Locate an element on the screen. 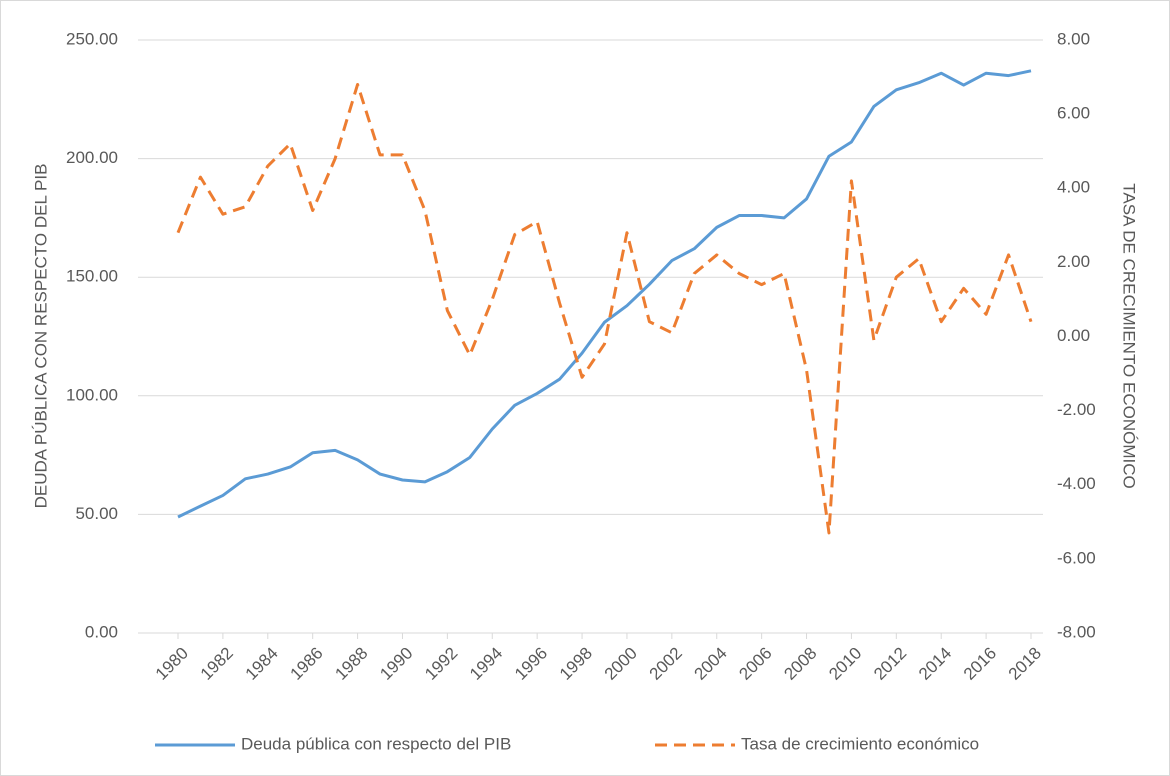  y-tick-label: 50.00 is located at coordinates (96, 513).